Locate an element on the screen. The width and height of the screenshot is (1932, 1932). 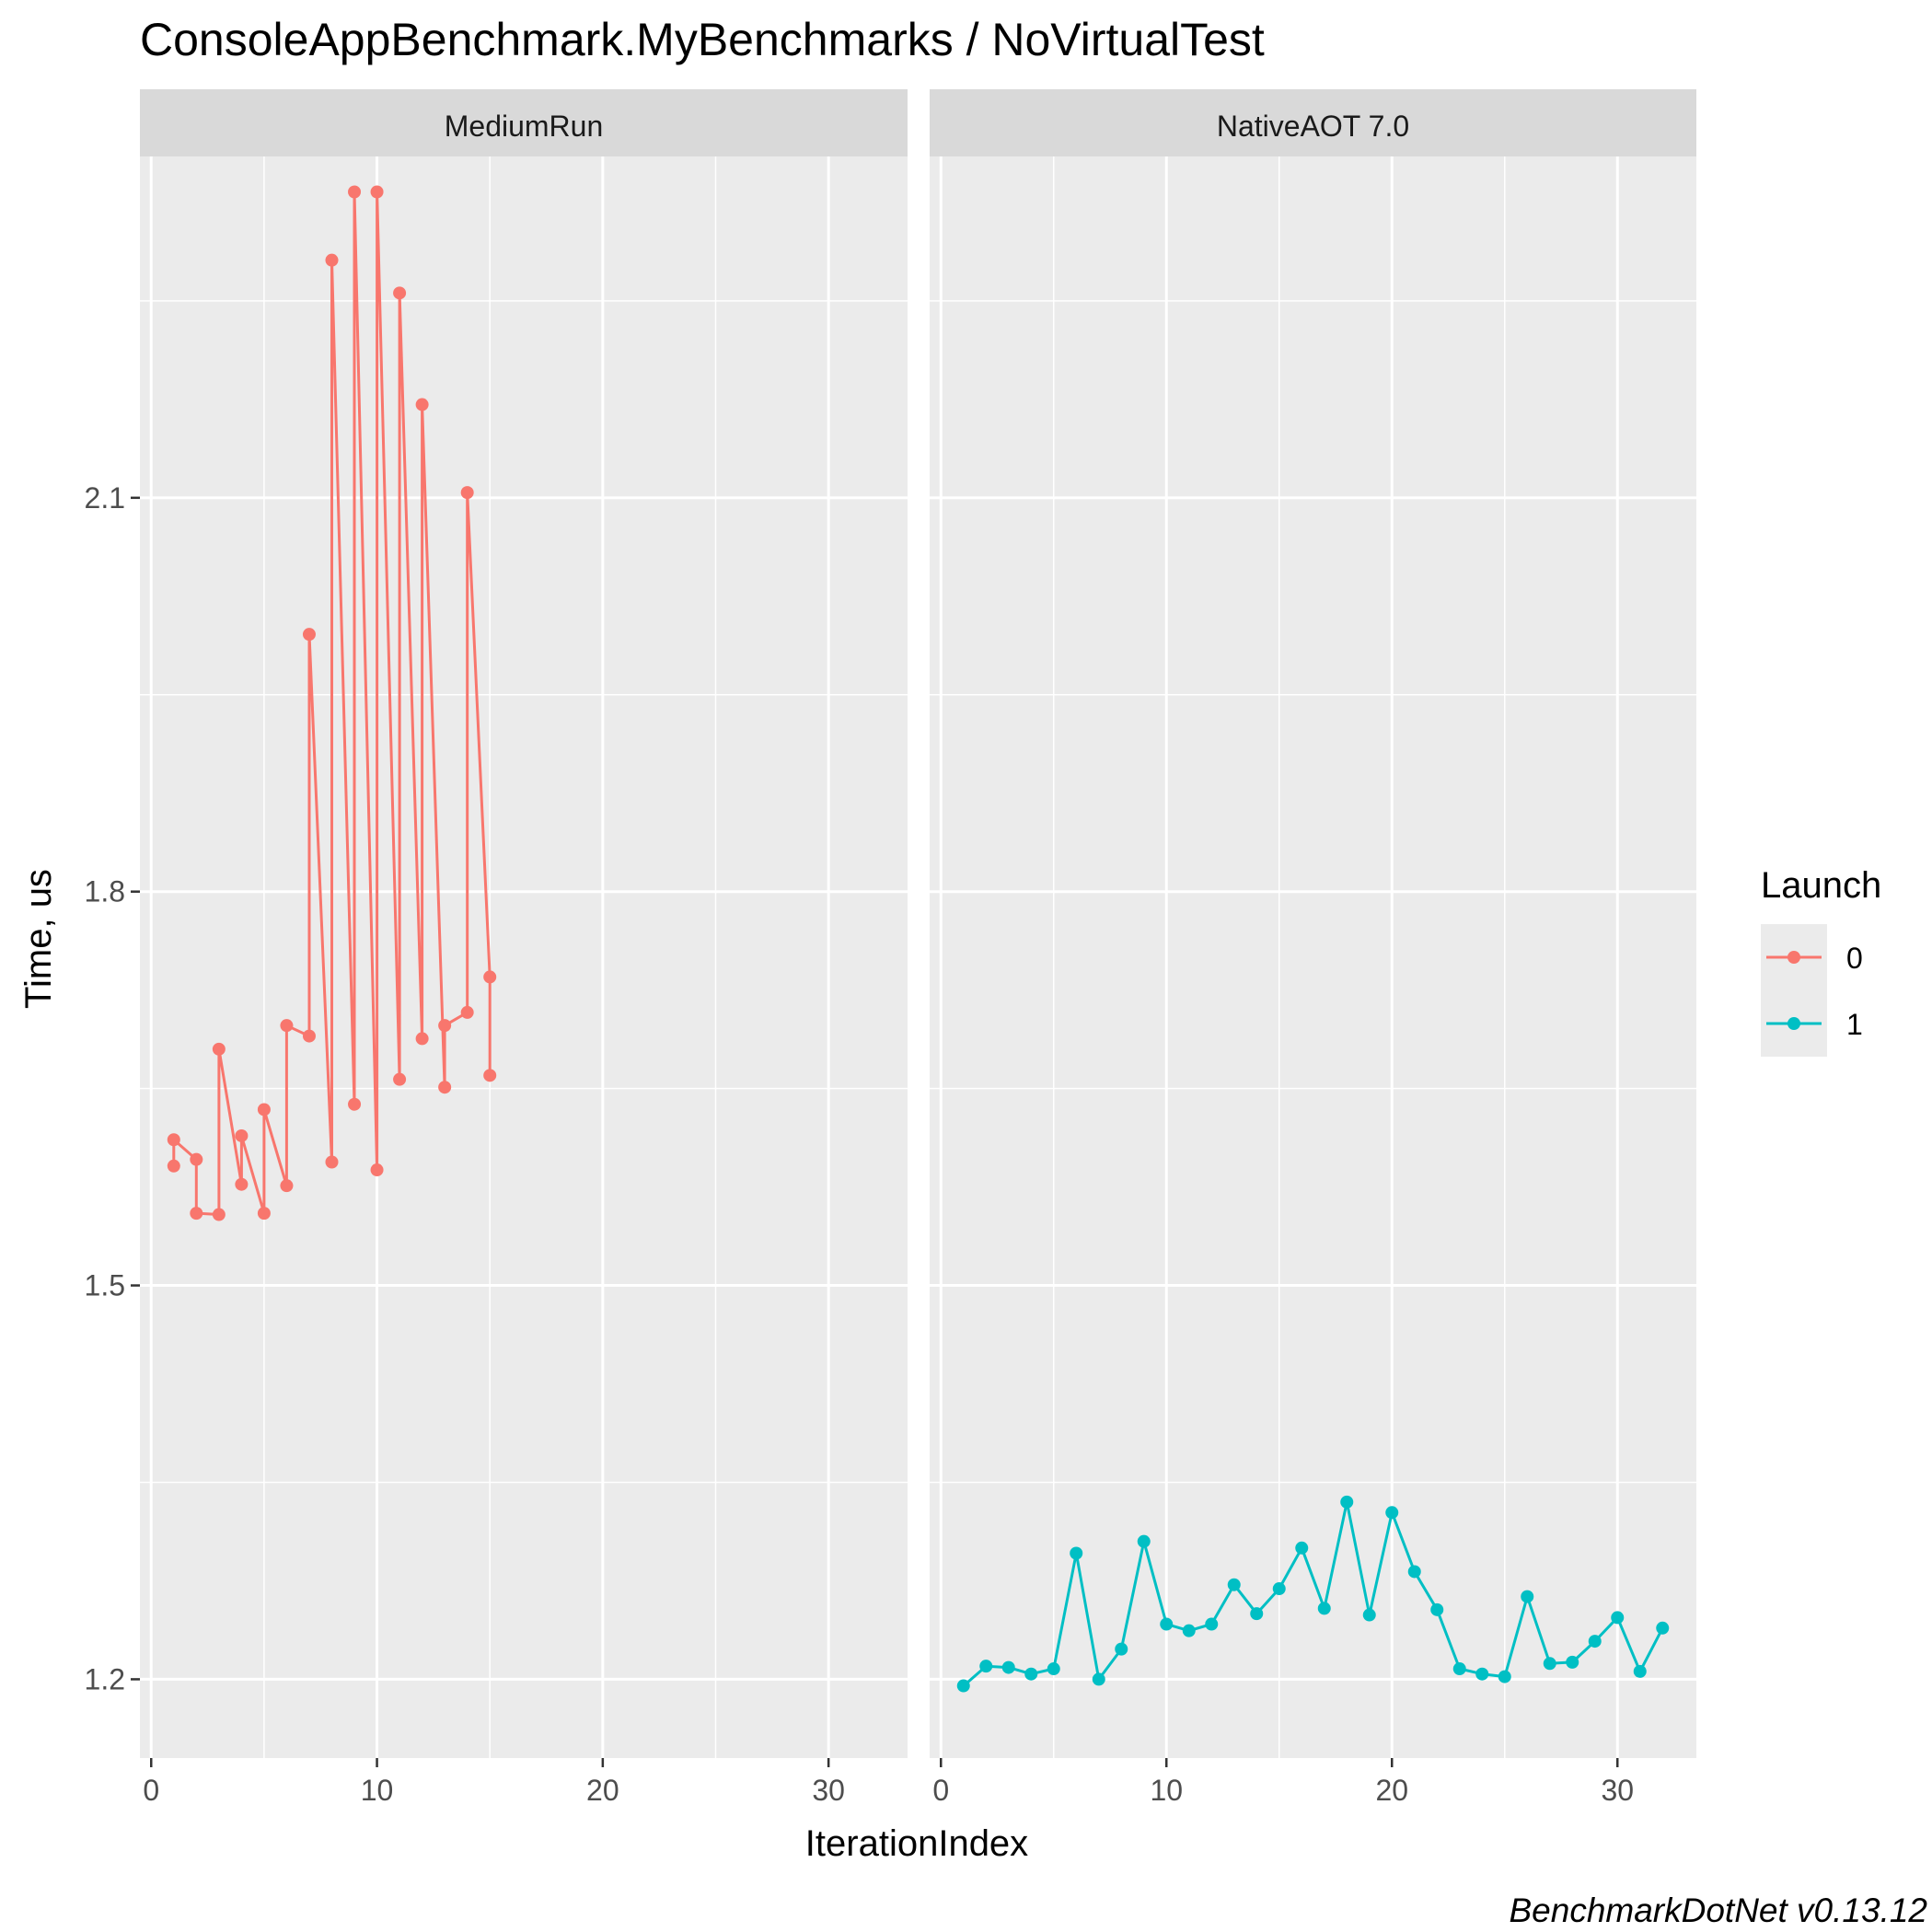
y-tick-label: 1.2 is located at coordinates (105, 1679).